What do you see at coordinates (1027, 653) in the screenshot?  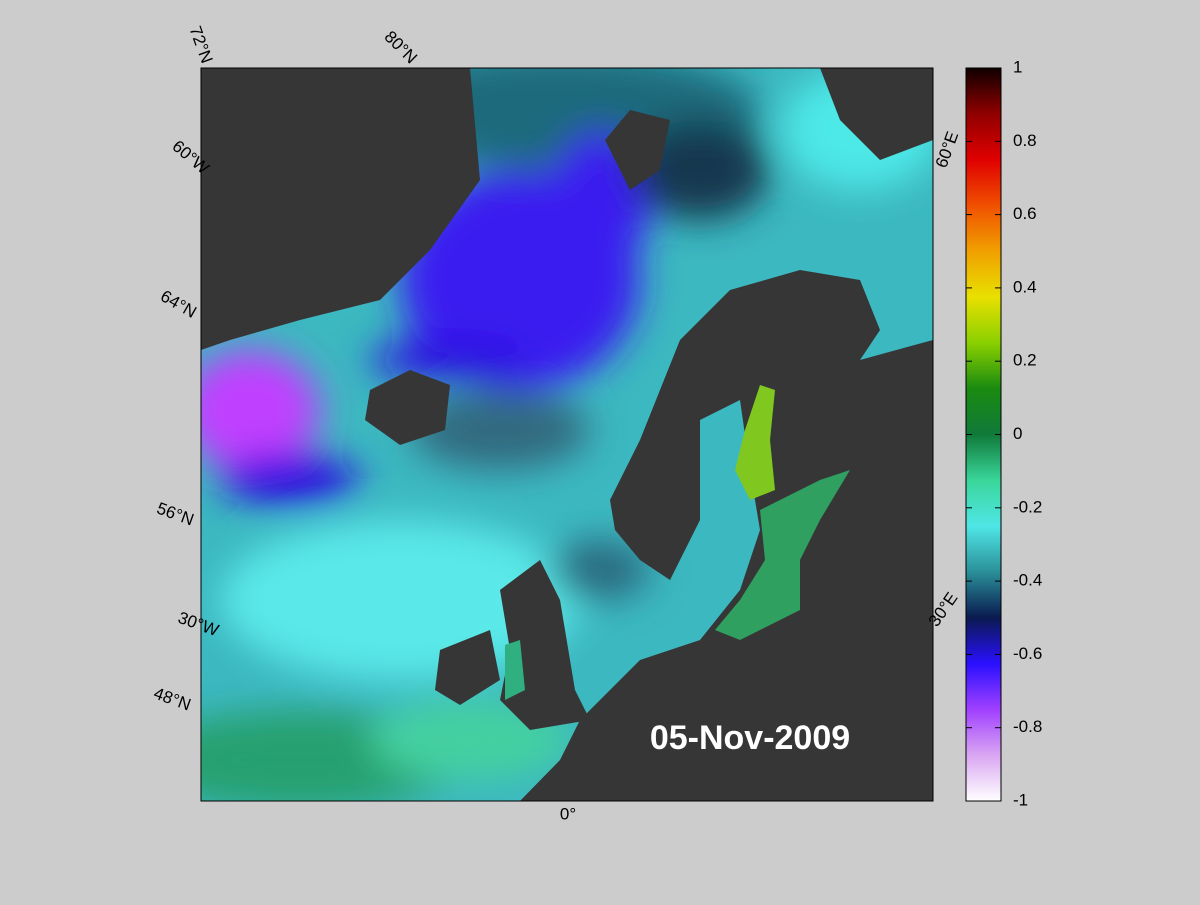 I see `colorbar-tick-label: -0.6` at bounding box center [1027, 653].